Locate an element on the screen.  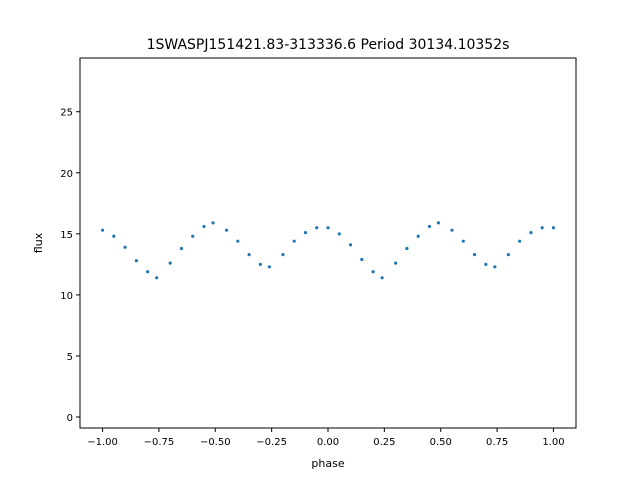
x-tick-label: 0.00 is located at coordinates (328, 442).